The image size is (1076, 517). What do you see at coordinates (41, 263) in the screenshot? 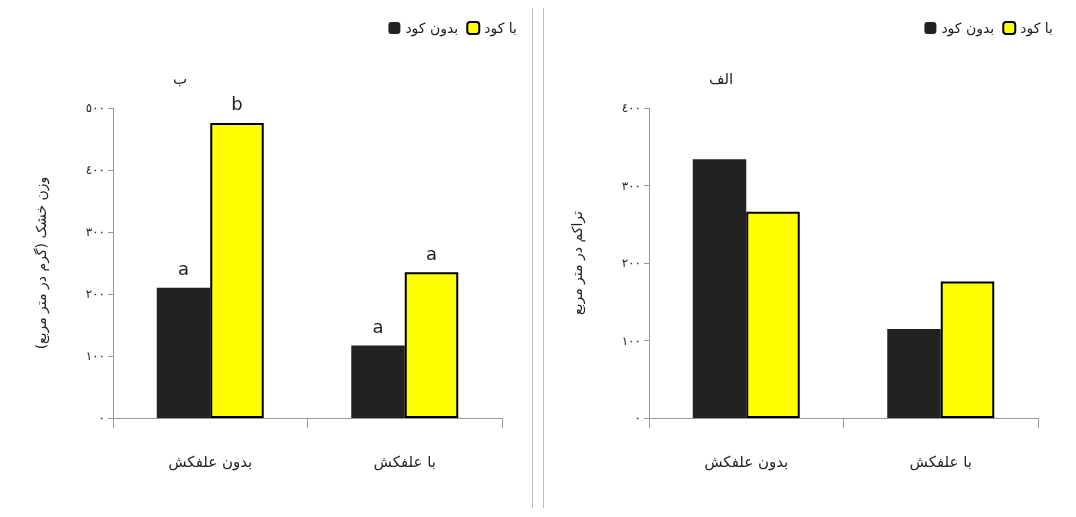
I see `y-axis-title: وزن خشک (گرم در متر مربع)` at bounding box center [41, 263].